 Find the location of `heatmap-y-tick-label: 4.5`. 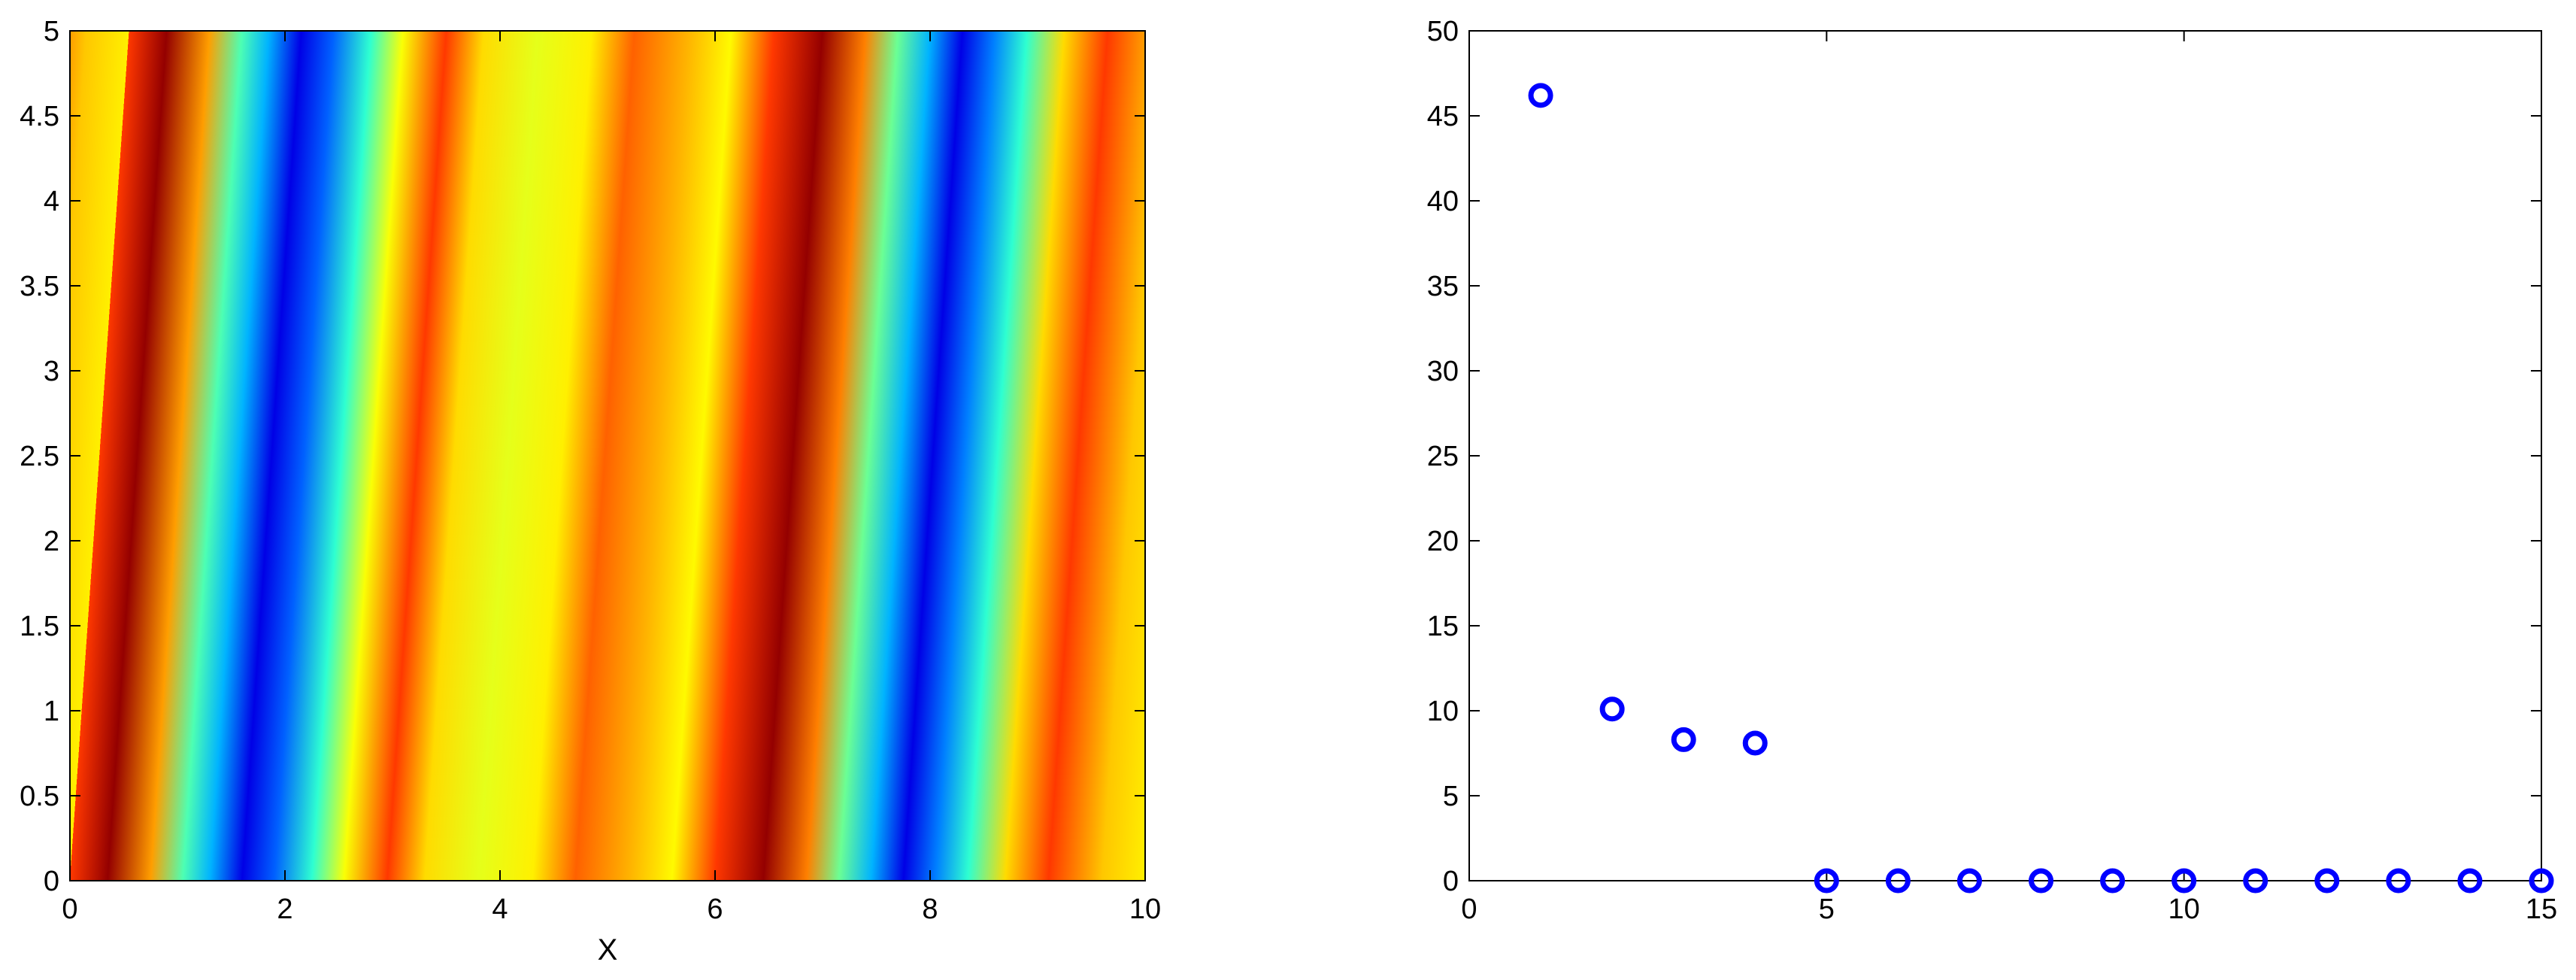

heatmap-y-tick-label: 4.5 is located at coordinates (39, 116).